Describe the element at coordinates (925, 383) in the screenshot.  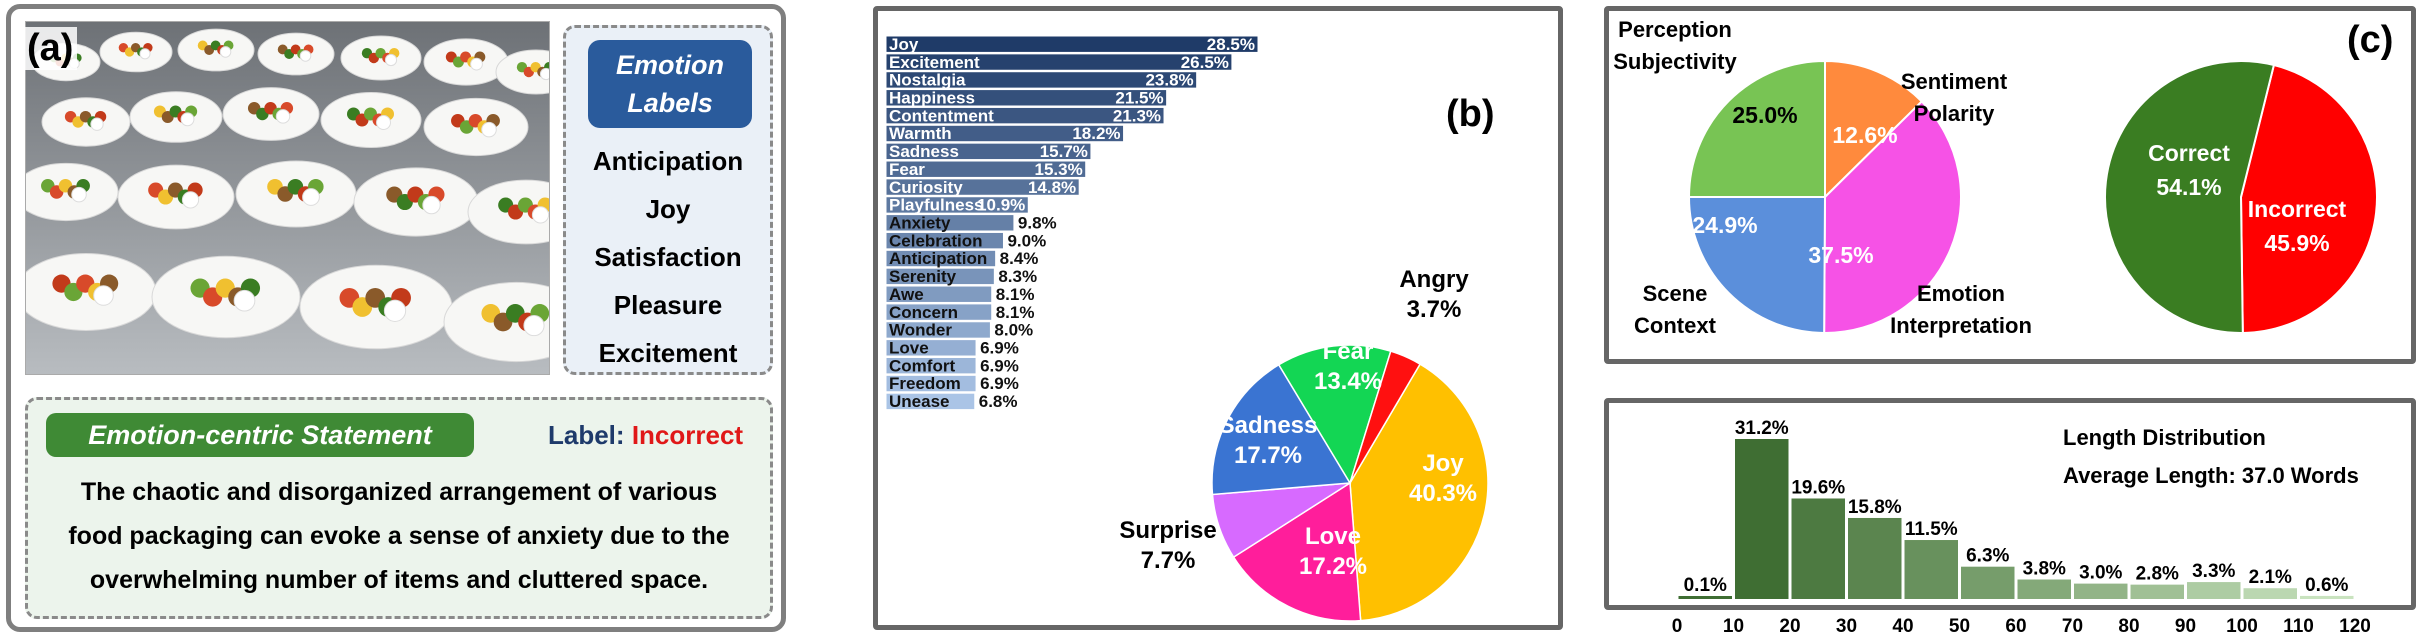
I see `bar-category-label: Freedom` at that location.